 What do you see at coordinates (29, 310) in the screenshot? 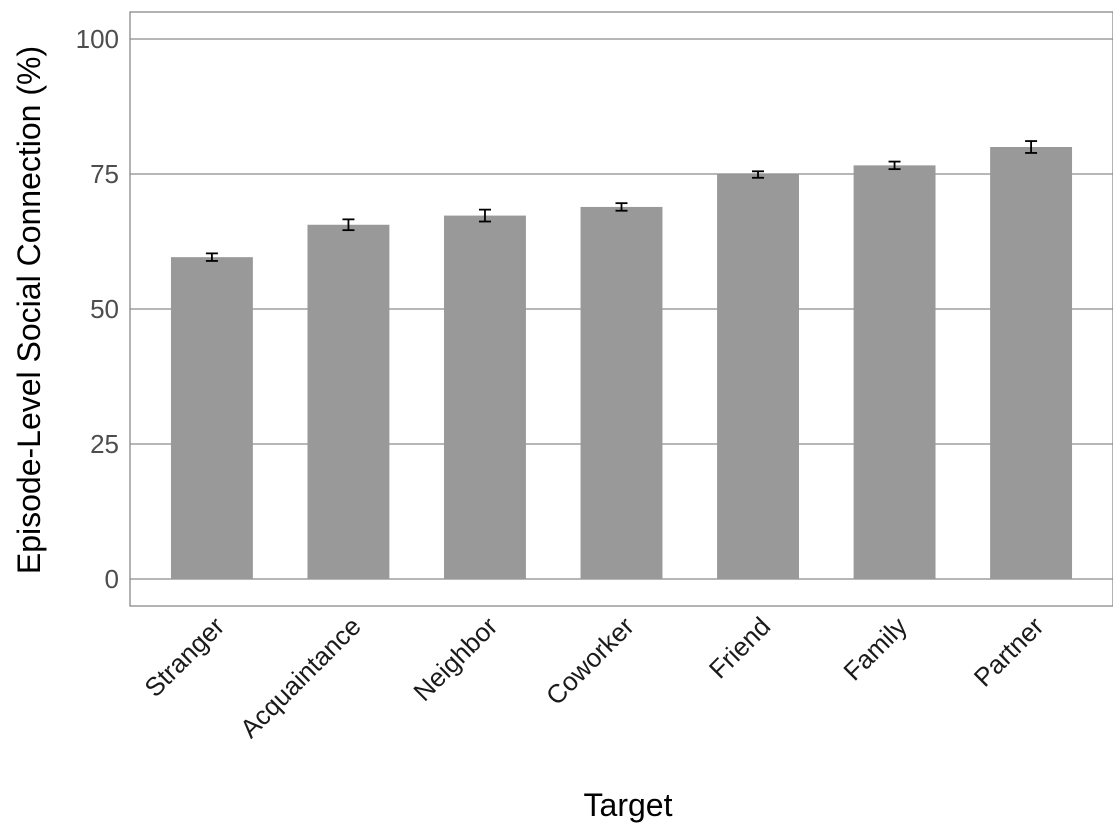
I see `y-axis-title: Episode-Level Social Connection (%)` at bounding box center [29, 310].